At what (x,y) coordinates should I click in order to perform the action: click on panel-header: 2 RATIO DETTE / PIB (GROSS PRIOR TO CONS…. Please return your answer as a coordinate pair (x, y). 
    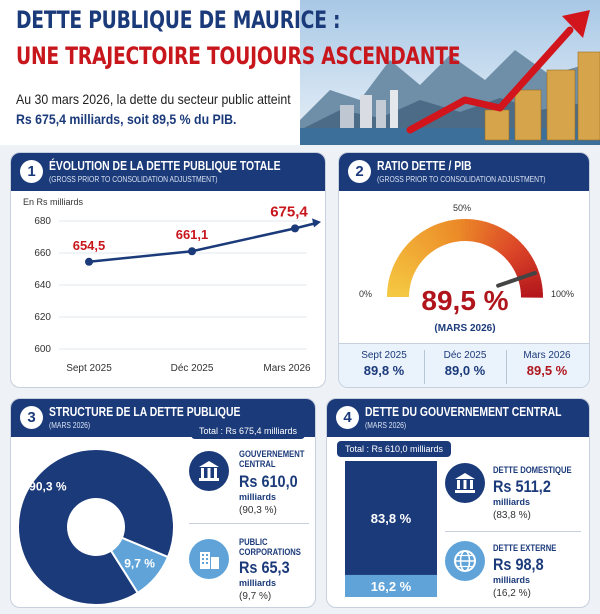
    Looking at the image, I should click on (464, 172).